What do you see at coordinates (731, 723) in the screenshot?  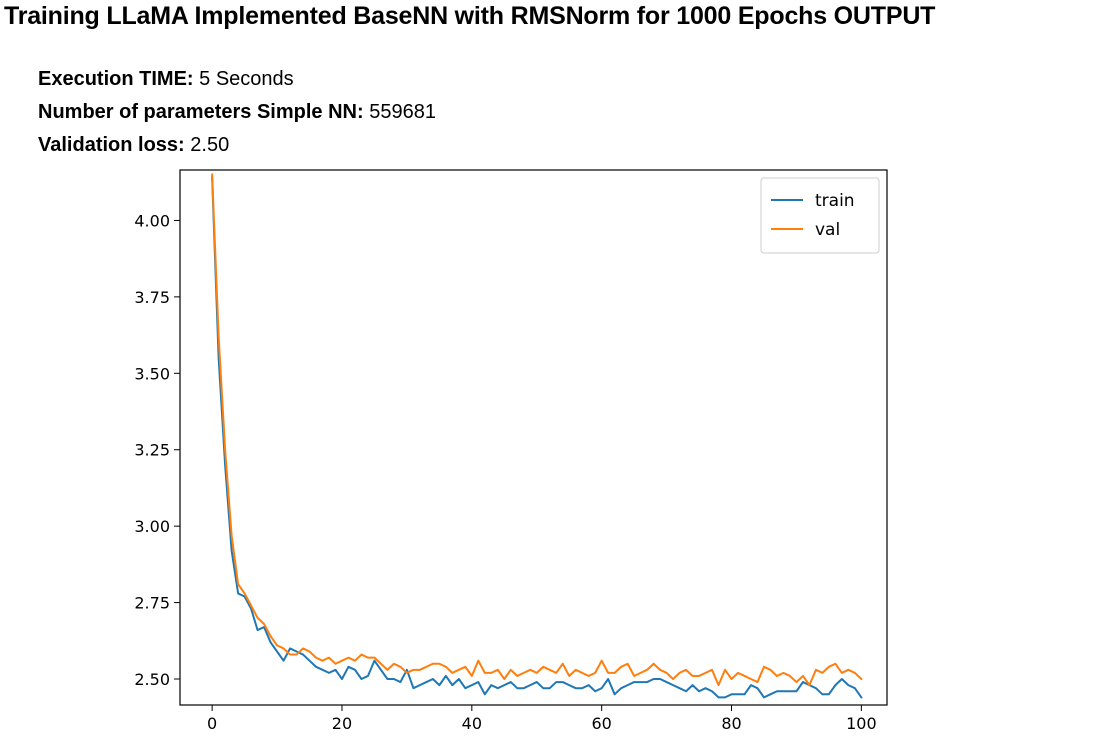 I see `x-tick-label: 80` at bounding box center [731, 723].